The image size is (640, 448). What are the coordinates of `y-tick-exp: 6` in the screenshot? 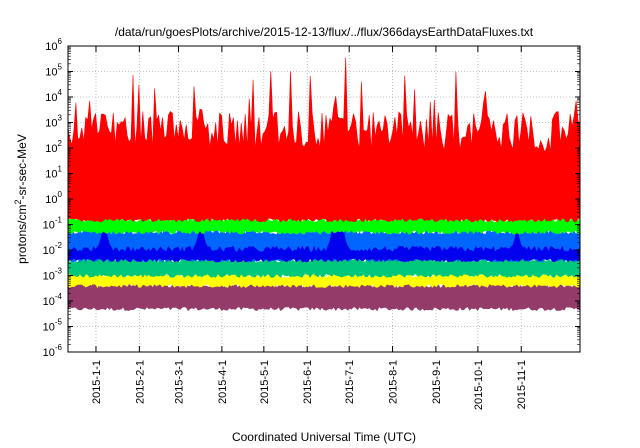 It's located at (60, 41).